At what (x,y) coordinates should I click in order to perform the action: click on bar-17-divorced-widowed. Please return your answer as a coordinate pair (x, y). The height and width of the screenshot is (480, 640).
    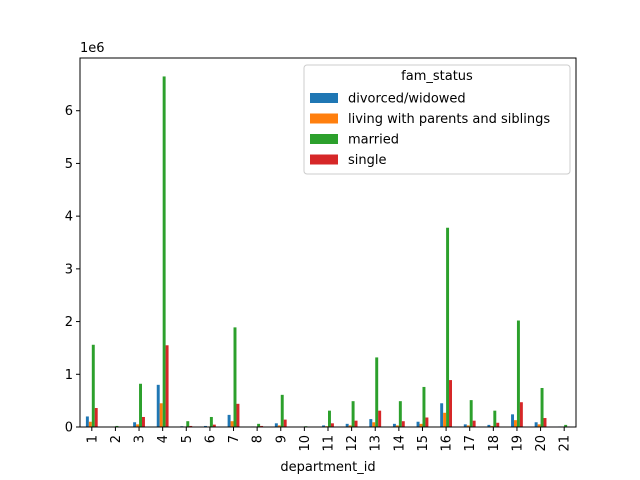
    Looking at the image, I should click on (465, 425).